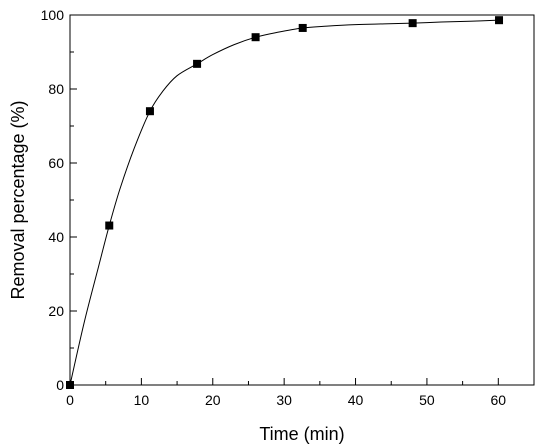  I want to click on x-tick-label: 10, so click(142, 400).